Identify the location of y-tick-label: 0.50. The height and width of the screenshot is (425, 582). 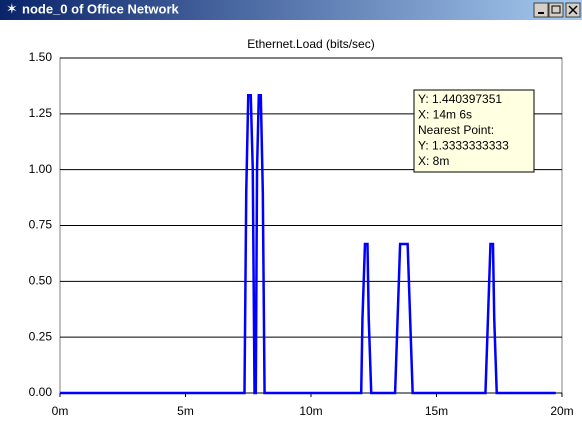
(41, 281).